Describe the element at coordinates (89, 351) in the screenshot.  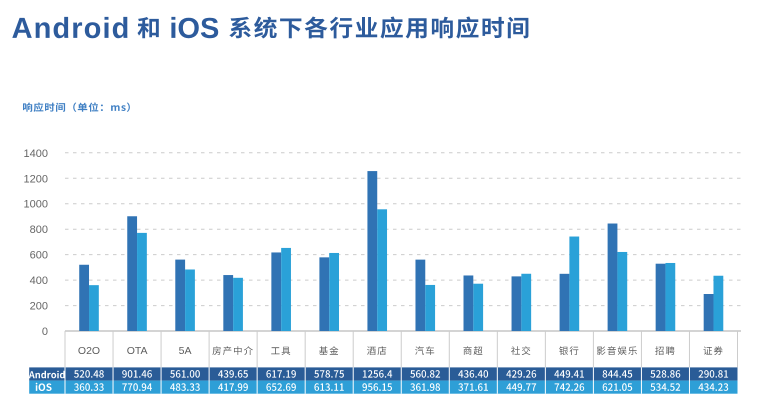
I see `svg-text: O2O` at that location.